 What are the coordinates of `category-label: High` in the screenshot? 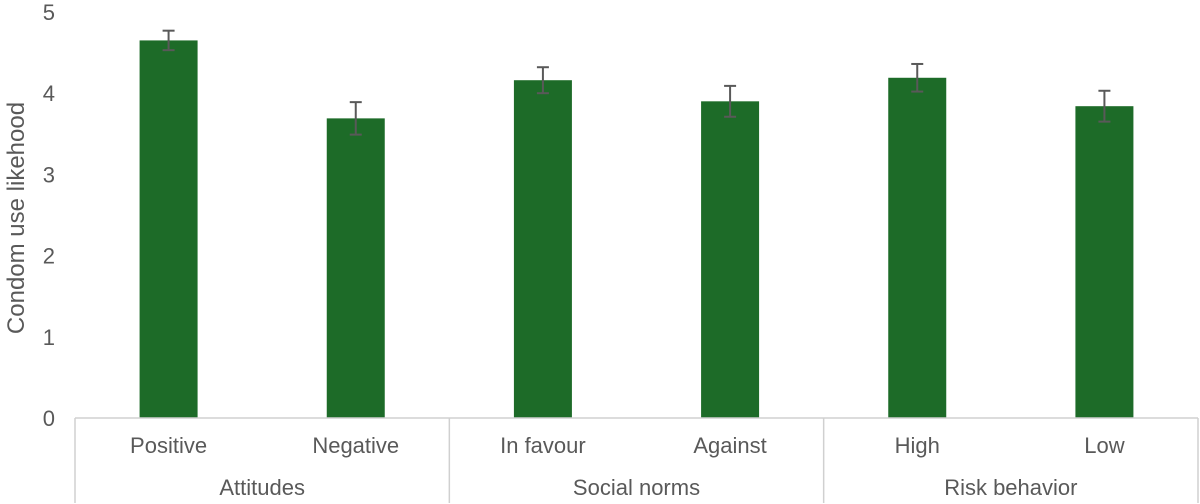 It's located at (917, 445).